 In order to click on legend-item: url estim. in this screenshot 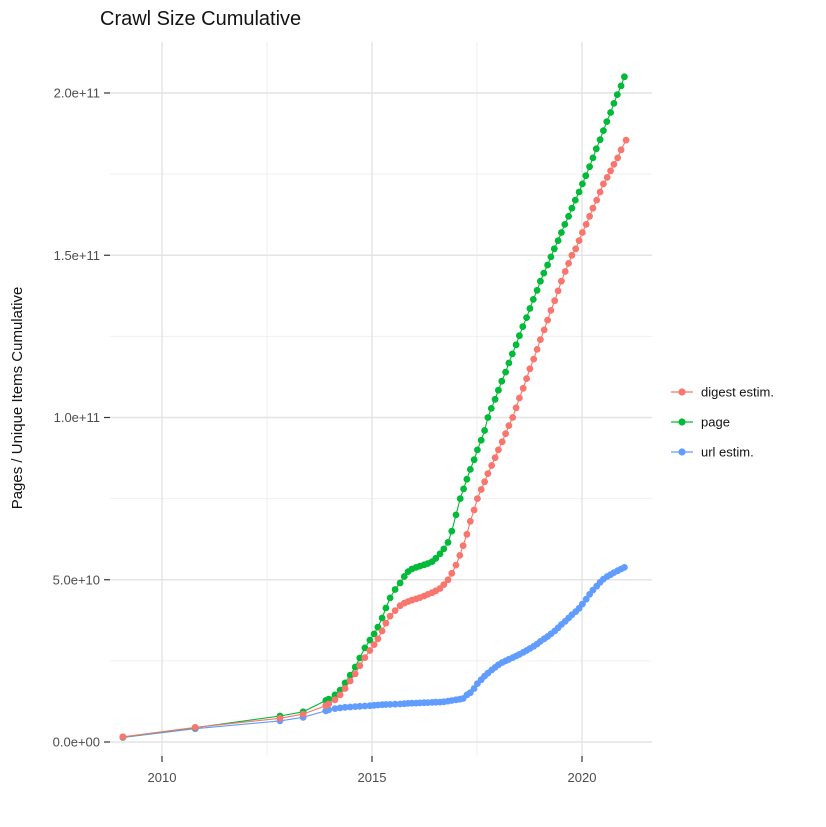, I will do `click(712, 452)`.